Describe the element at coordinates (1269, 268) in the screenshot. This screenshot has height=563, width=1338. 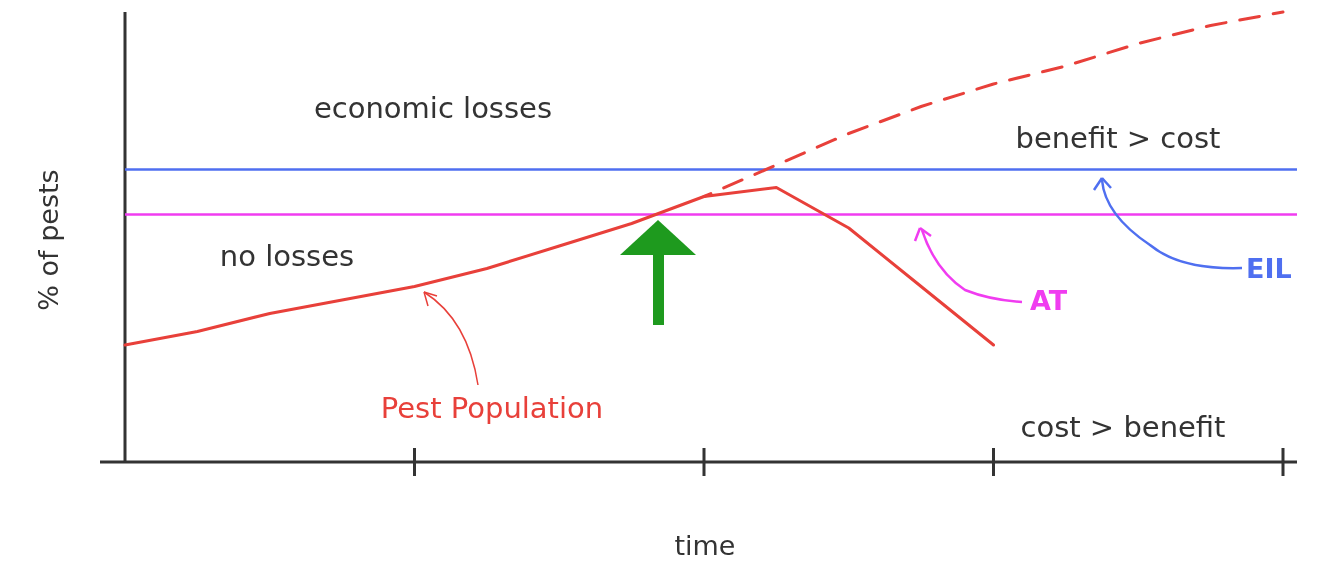
I see `ref-line-label: EIL` at that location.